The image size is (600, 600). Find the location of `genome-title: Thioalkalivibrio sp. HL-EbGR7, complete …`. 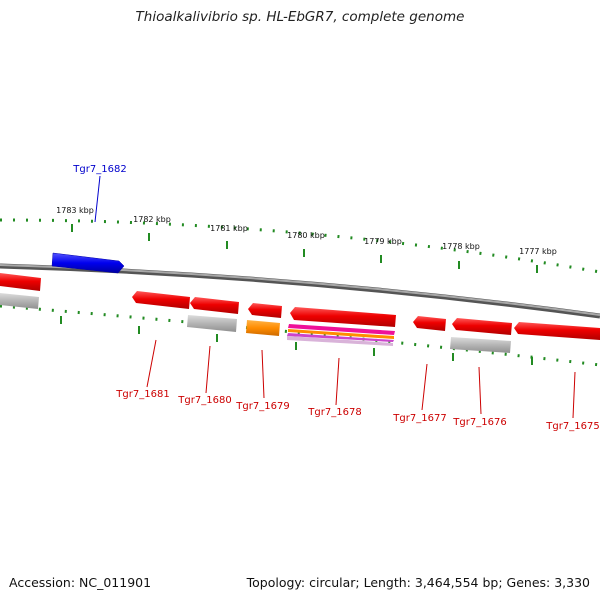

genome-title: Thioalkalivibrio sp. HL-EbGR7, complete … is located at coordinates (300, 17).